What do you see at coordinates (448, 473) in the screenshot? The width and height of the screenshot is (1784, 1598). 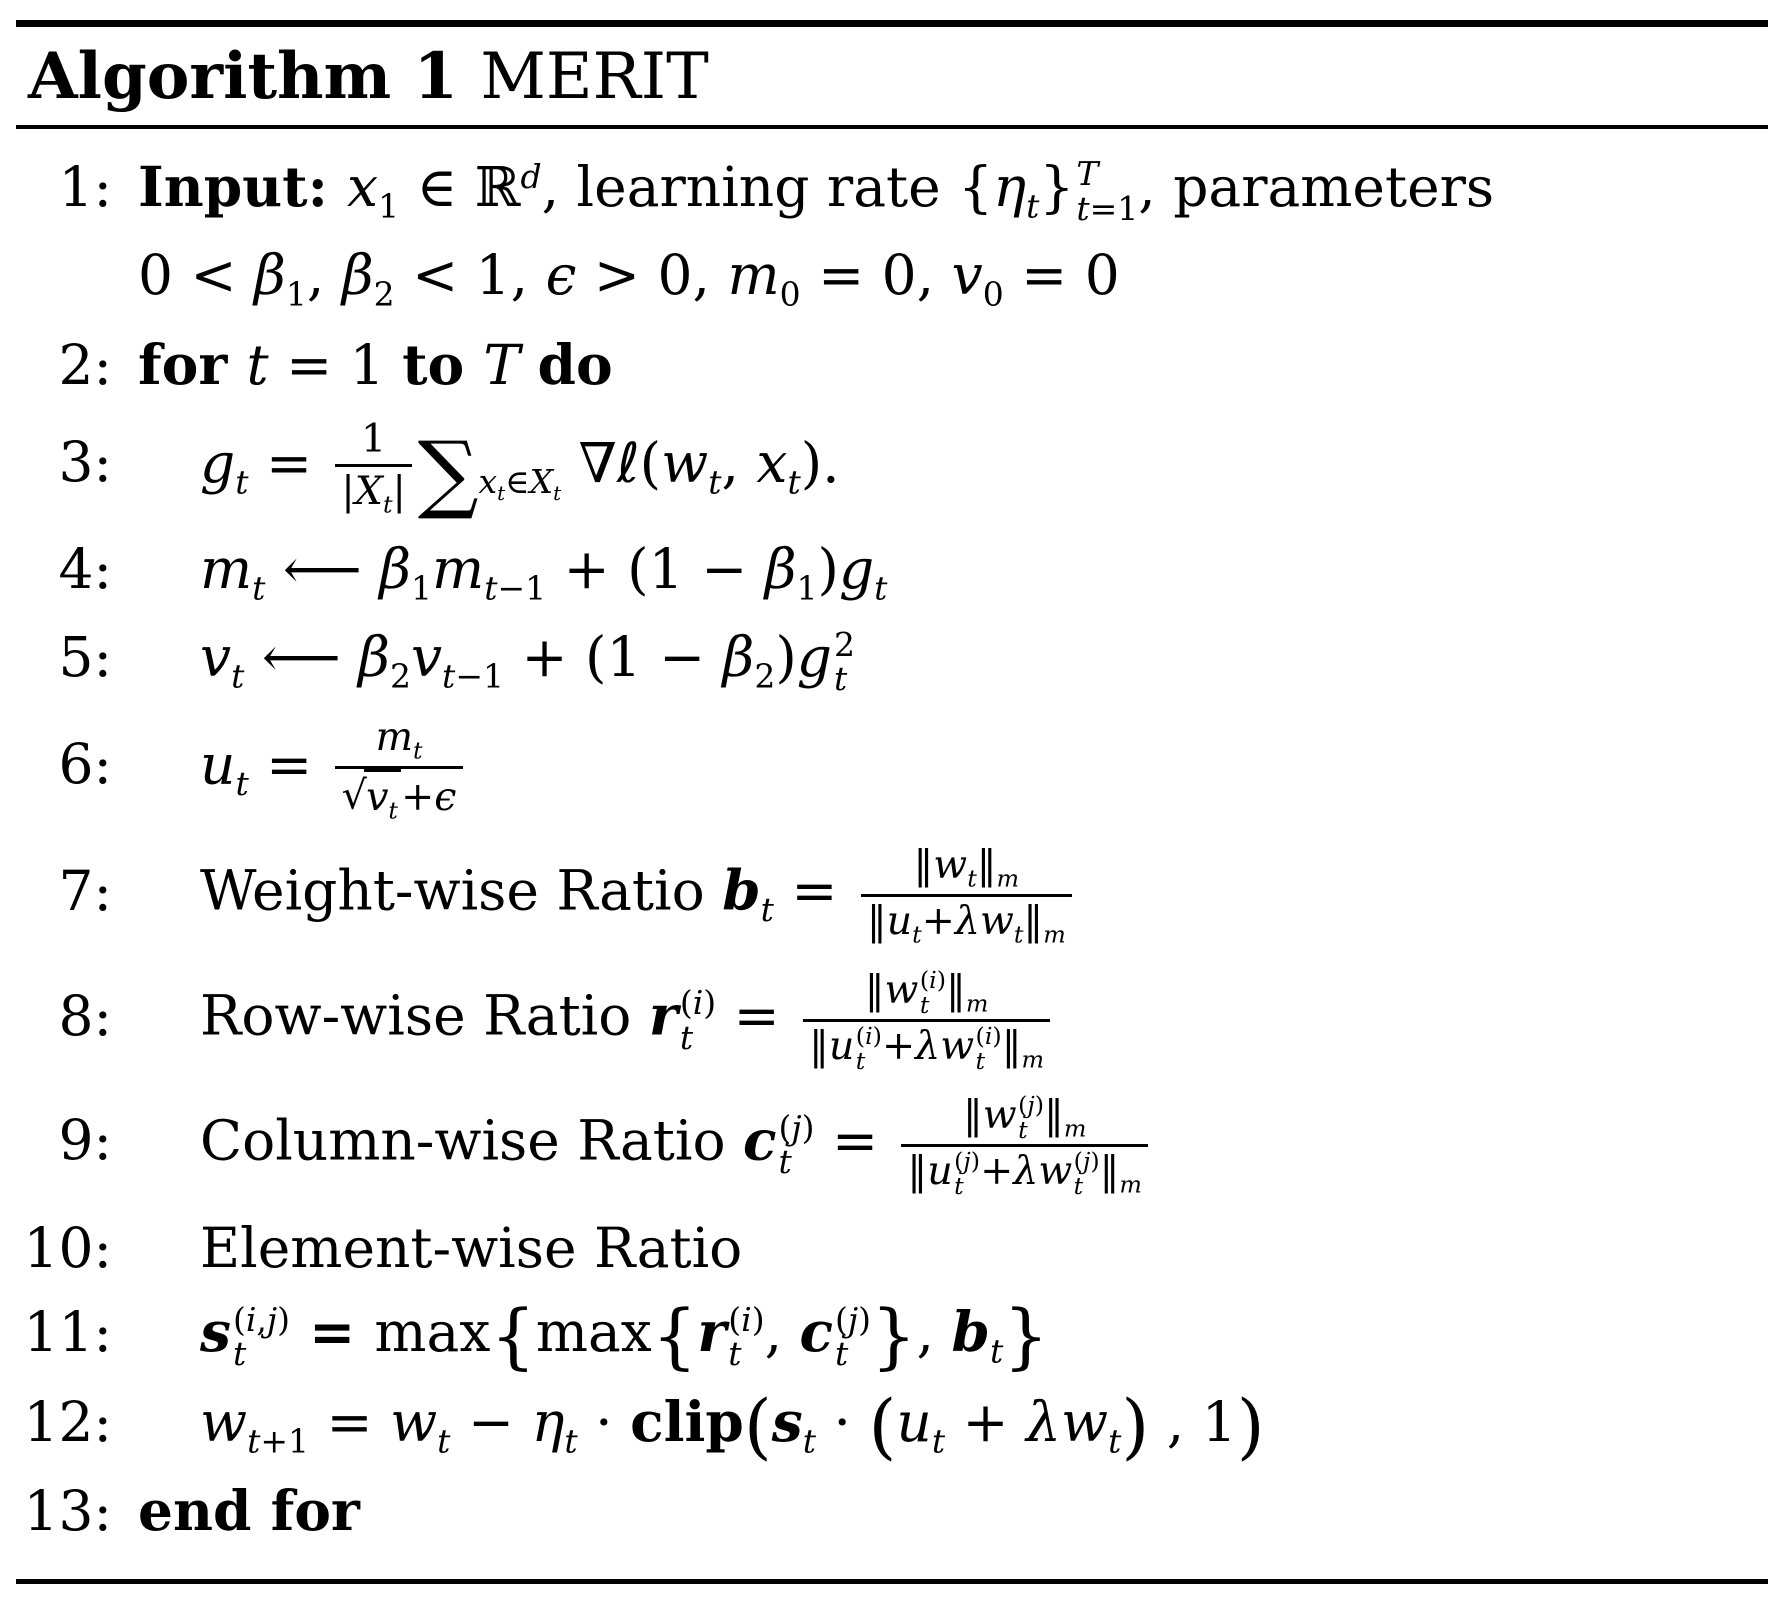 I see `math-text: ∑` at bounding box center [448, 473].